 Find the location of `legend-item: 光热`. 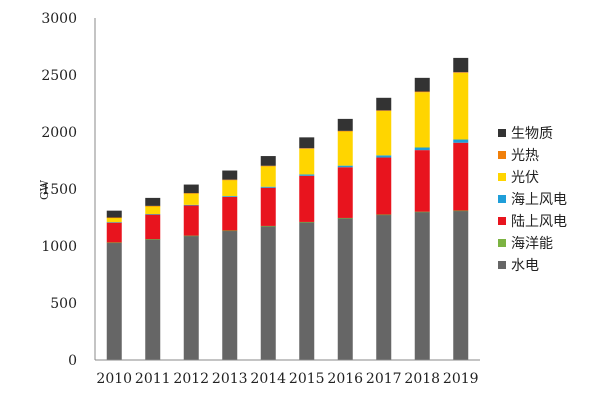

legend-item: 光热 is located at coordinates (532, 155).